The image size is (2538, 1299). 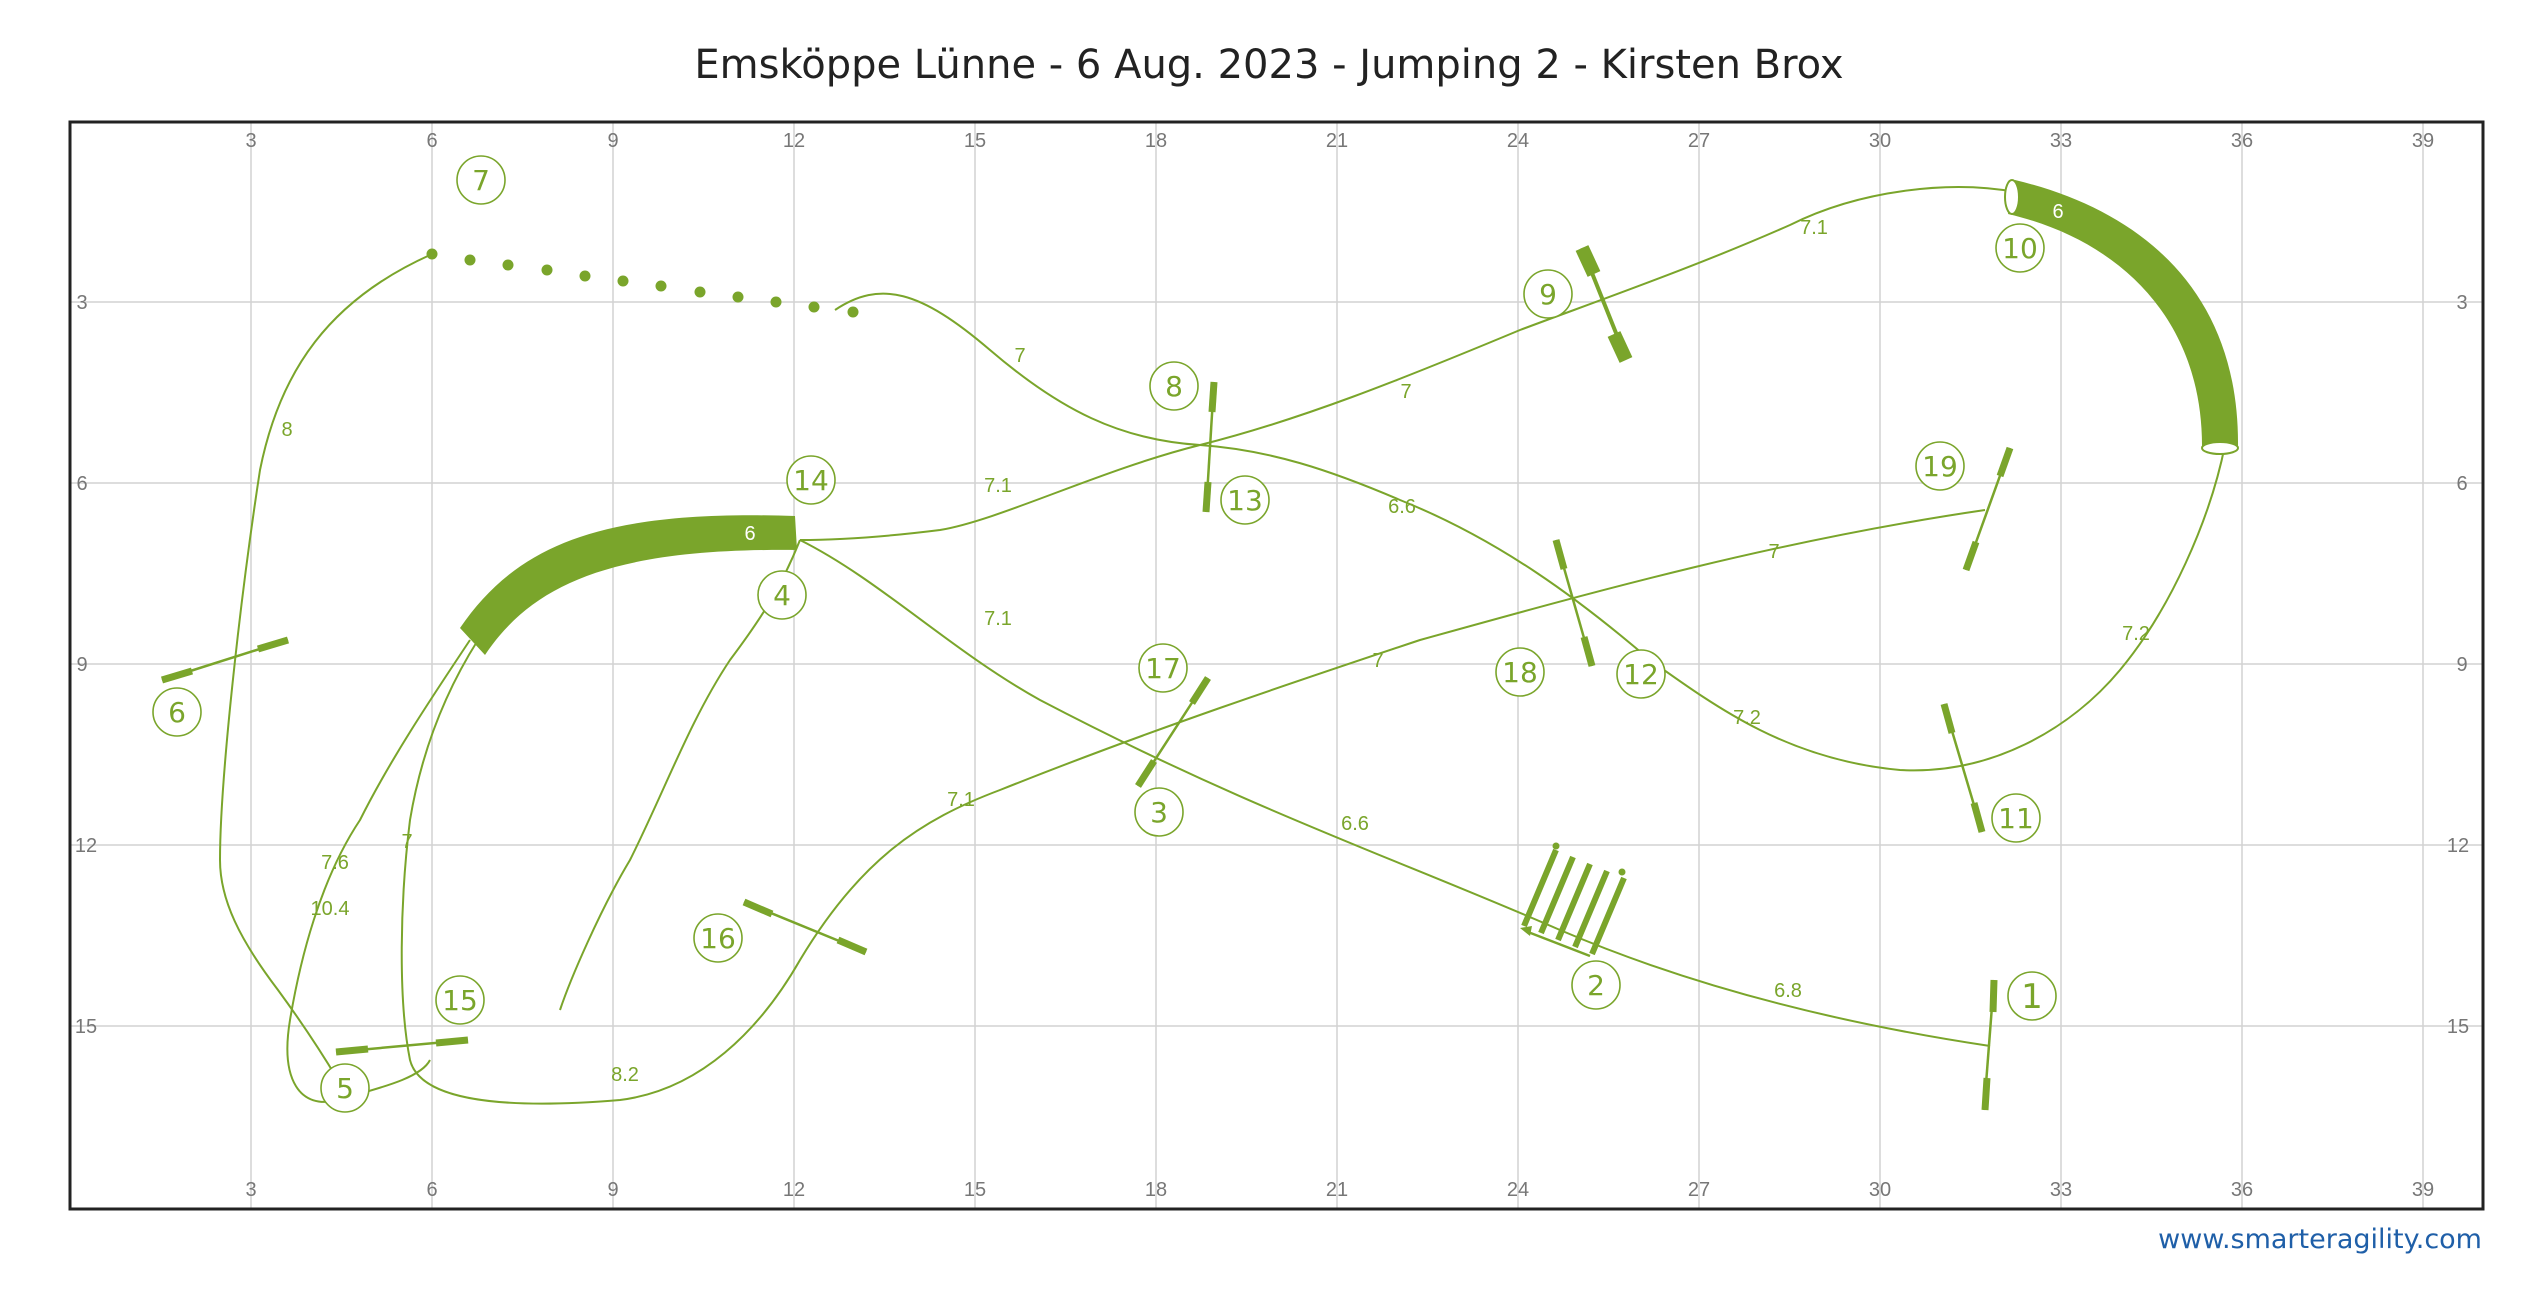 I want to click on y-tick-labels-right: 3 6 9 12 15, so click(x=2458, y=665).